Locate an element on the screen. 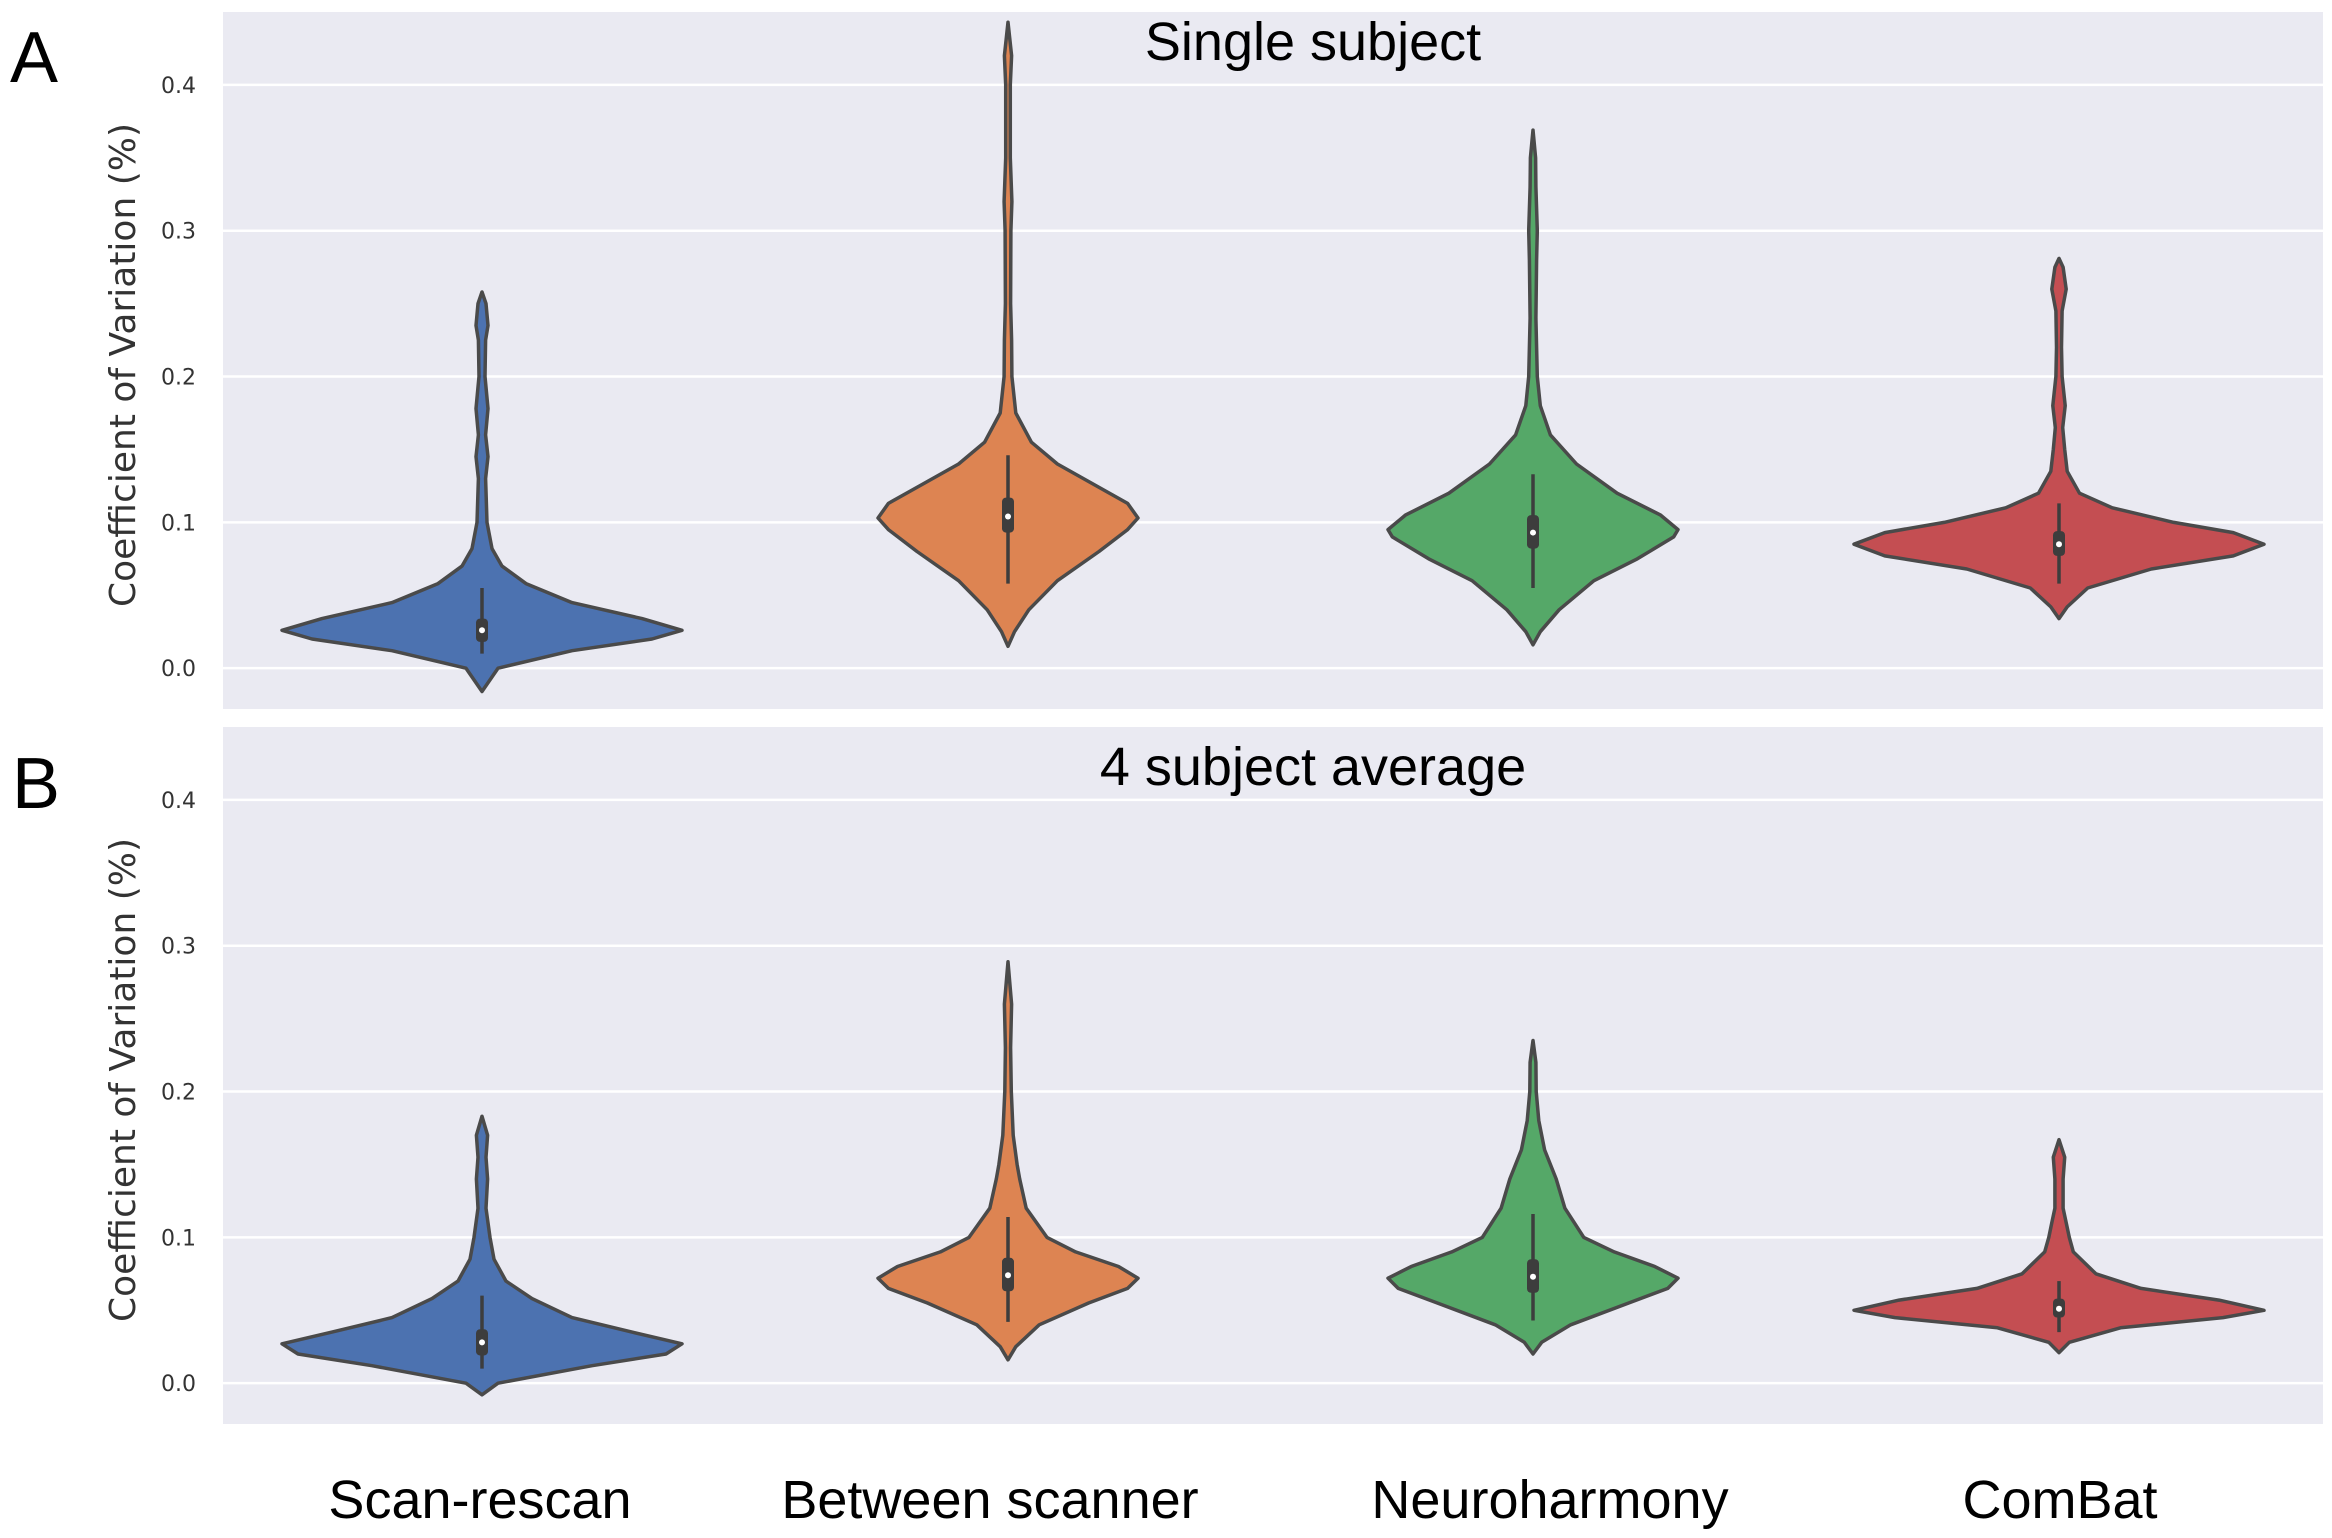 The height and width of the screenshot is (1538, 2332). panel-b-median-scan-rescan is located at coordinates (482, 1342).